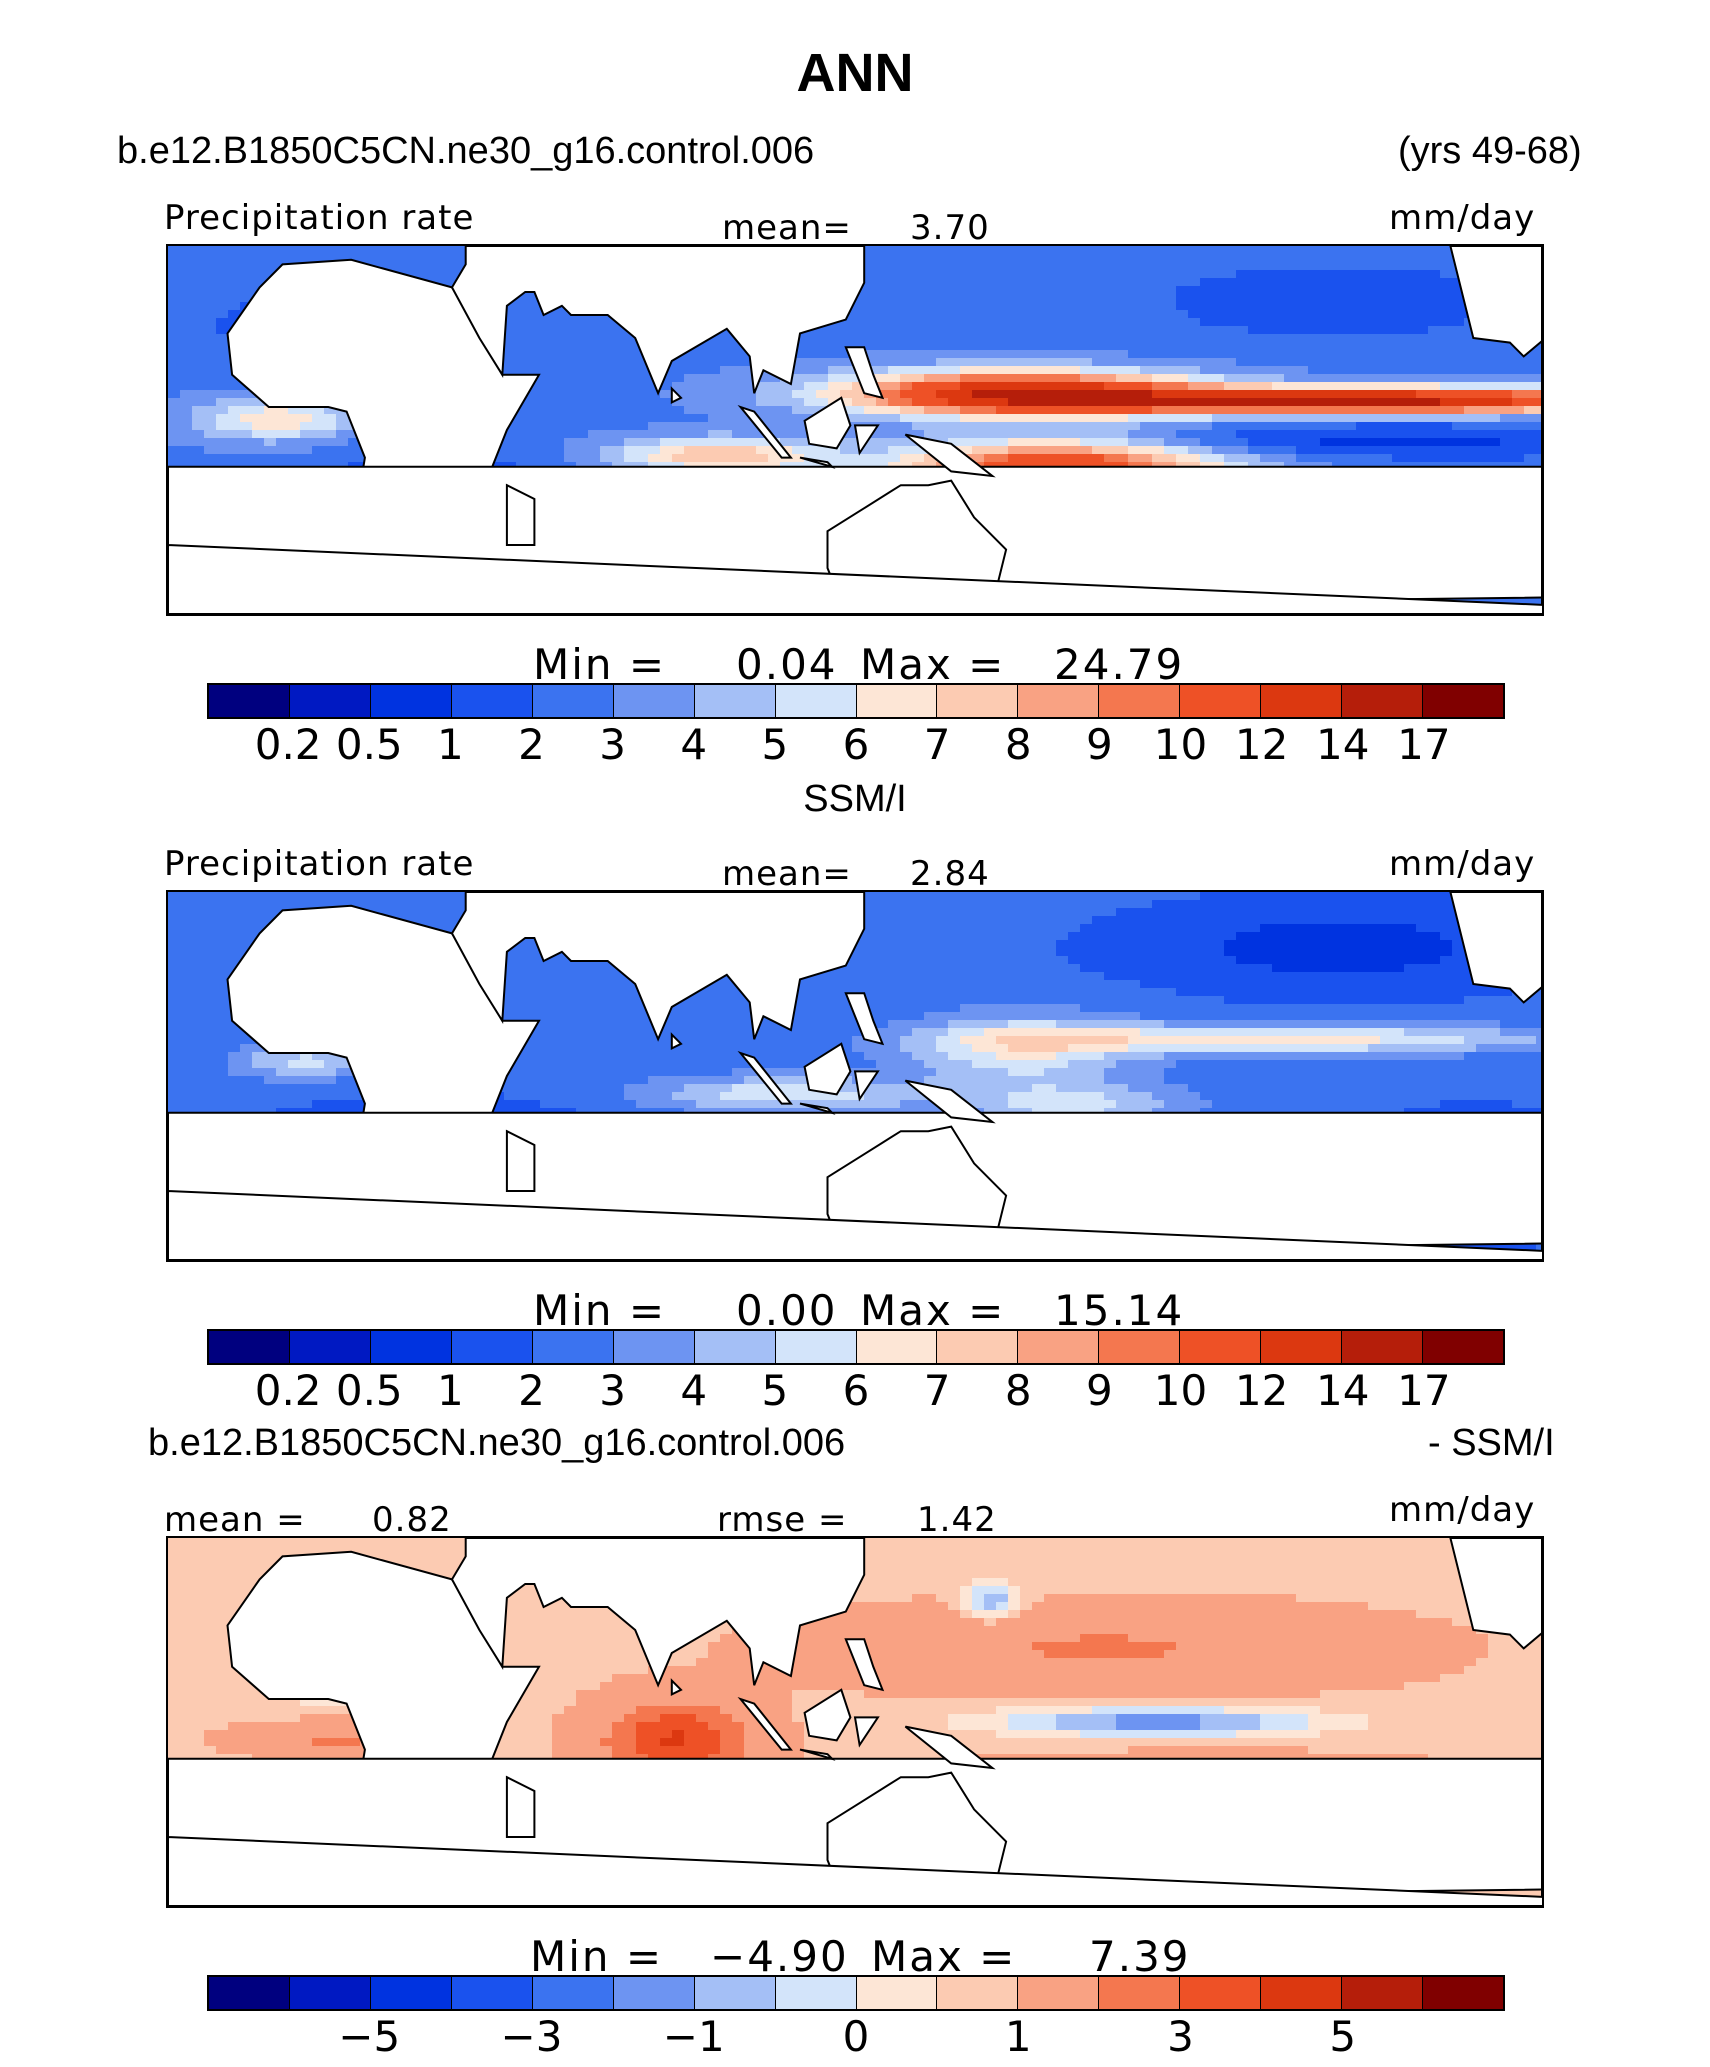 The width and height of the screenshot is (1710, 2067). What do you see at coordinates (369, 744) in the screenshot?
I see `colorbar-tick-label: 0.5` at bounding box center [369, 744].